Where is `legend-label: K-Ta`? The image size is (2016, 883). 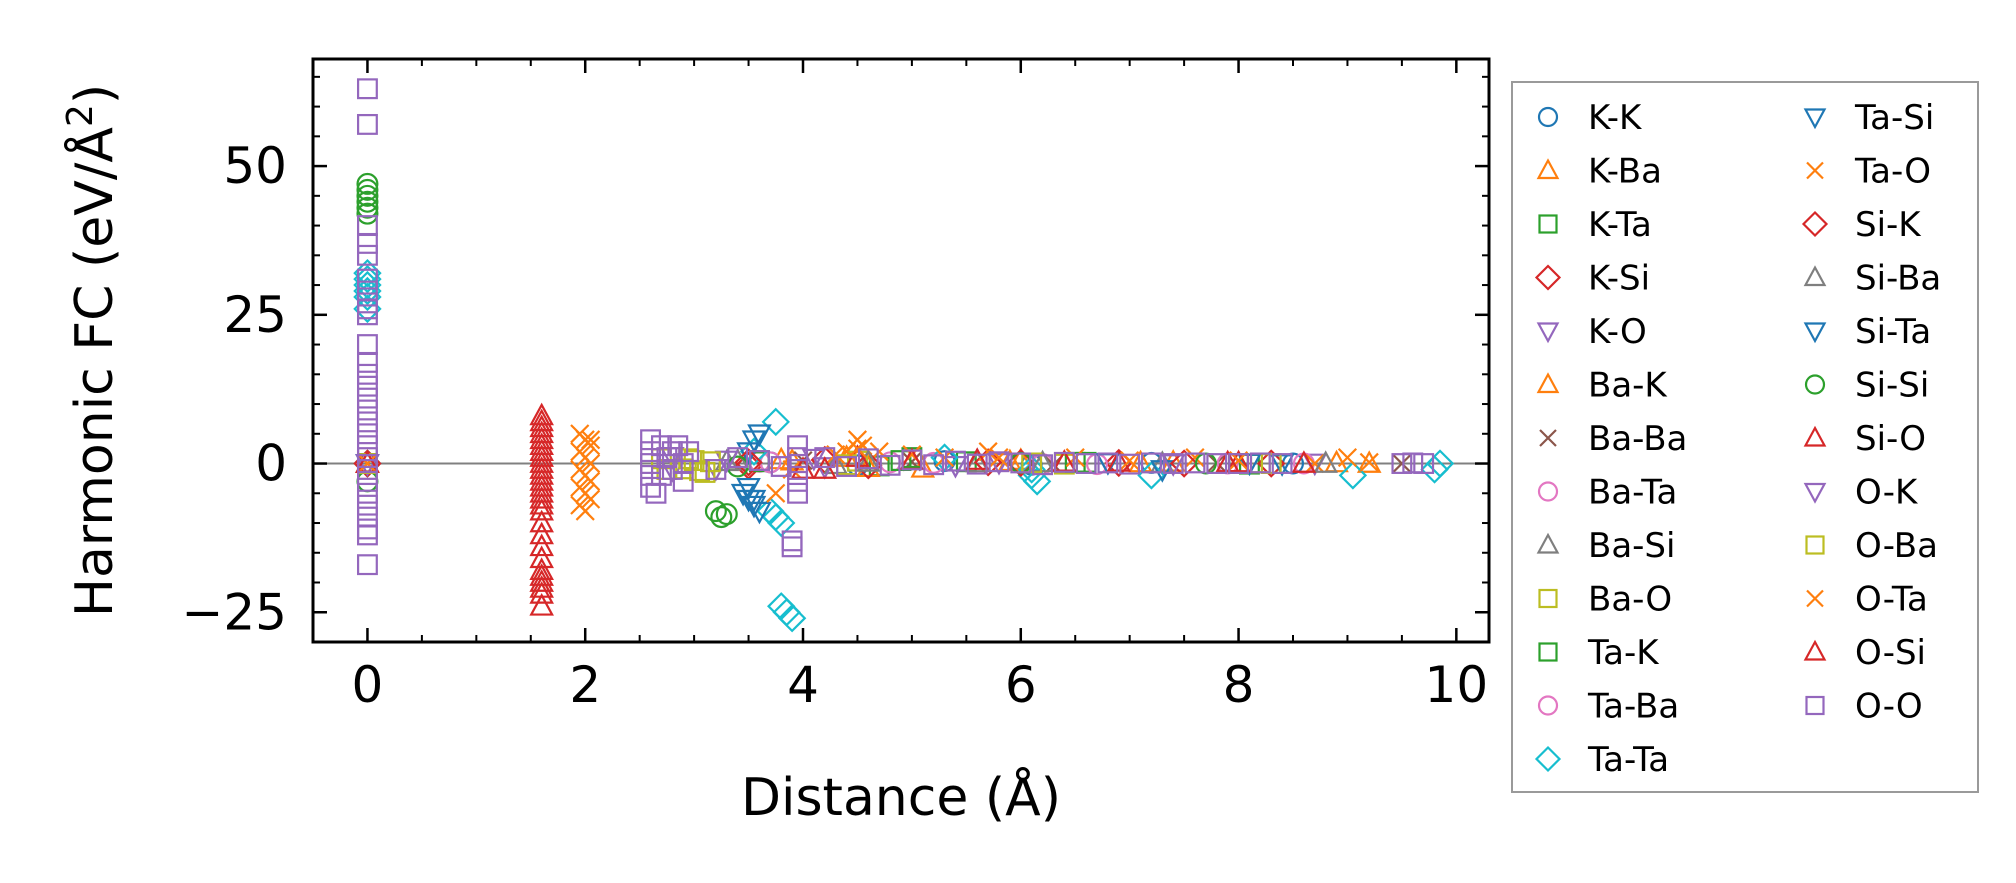 legend-label: K-Ta is located at coordinates (1620, 225).